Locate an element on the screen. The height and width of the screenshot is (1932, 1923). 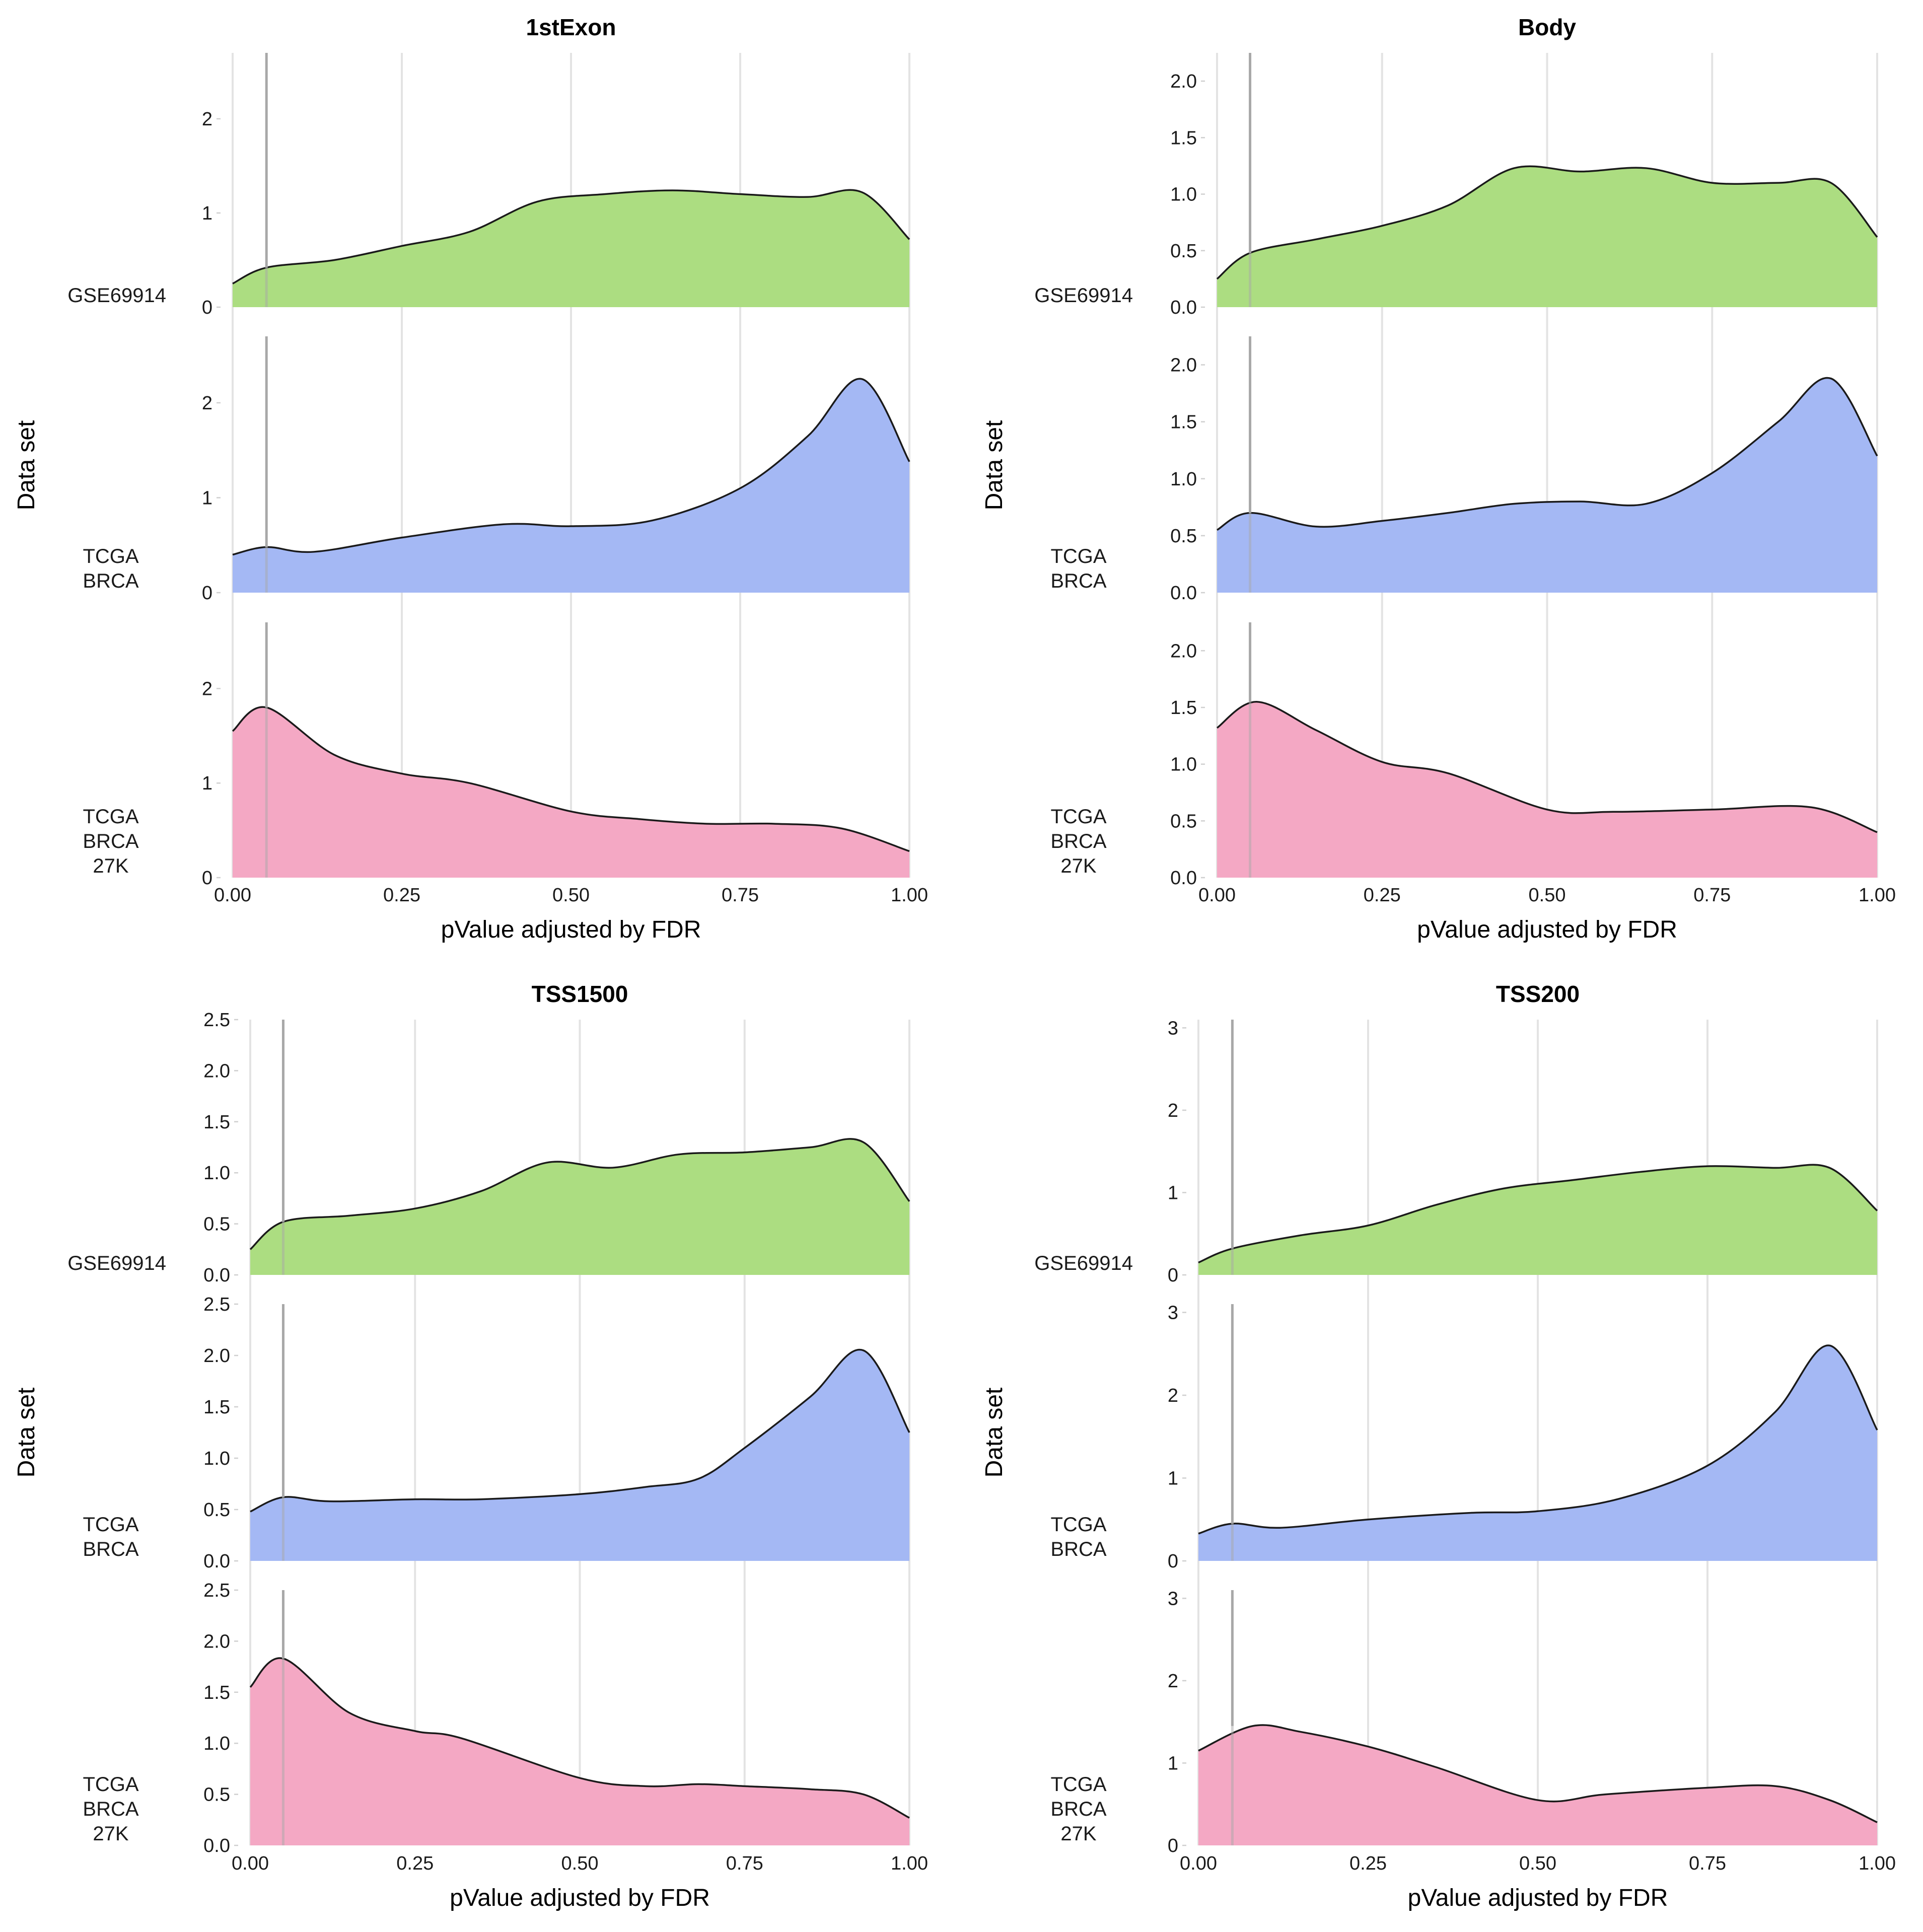
ridge-tcga-brca: 0.0 0.5 1.0 1.5 2.0 TCGA BRCA is located at coordinates (1464, 470).